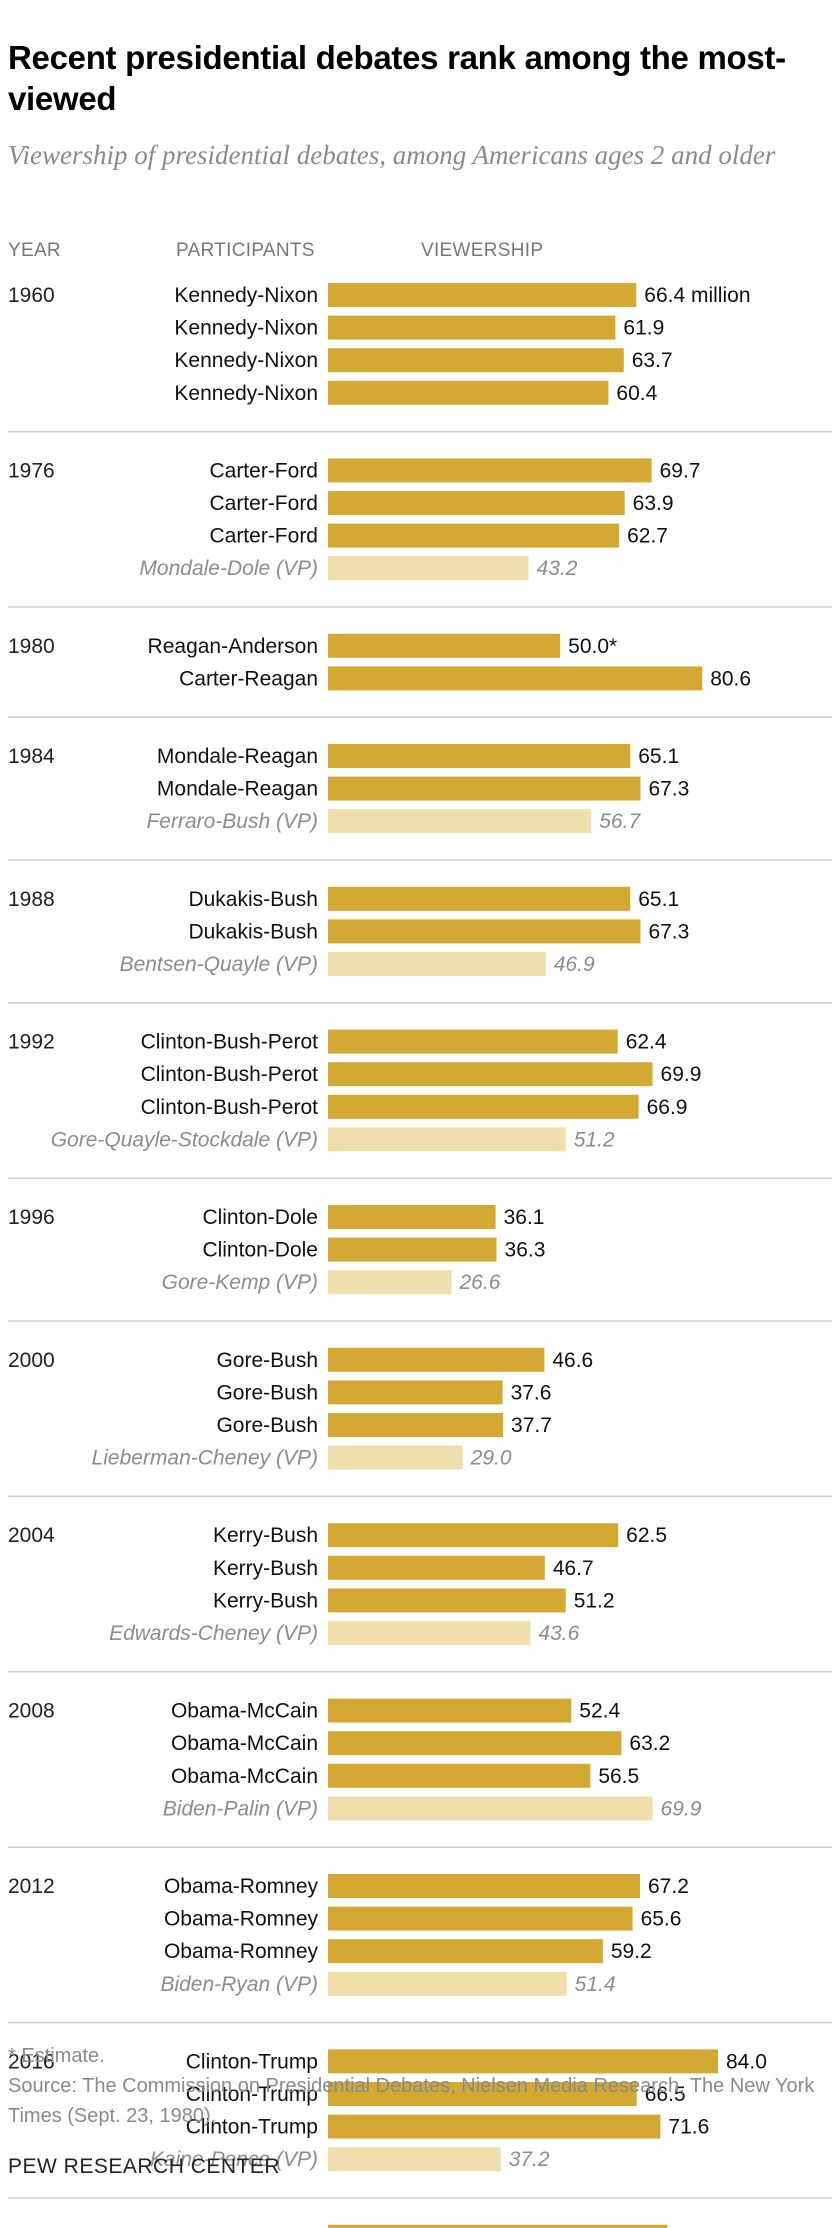  Describe the element at coordinates (746, 2061) in the screenshot. I see `value-label: 84.0` at that location.